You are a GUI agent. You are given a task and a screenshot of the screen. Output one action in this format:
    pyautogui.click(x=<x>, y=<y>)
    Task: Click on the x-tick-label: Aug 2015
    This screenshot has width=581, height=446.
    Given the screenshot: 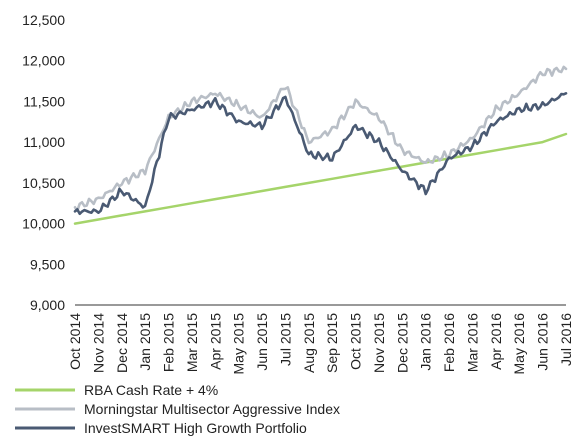 What is the action you would take?
    pyautogui.click(x=309, y=343)
    